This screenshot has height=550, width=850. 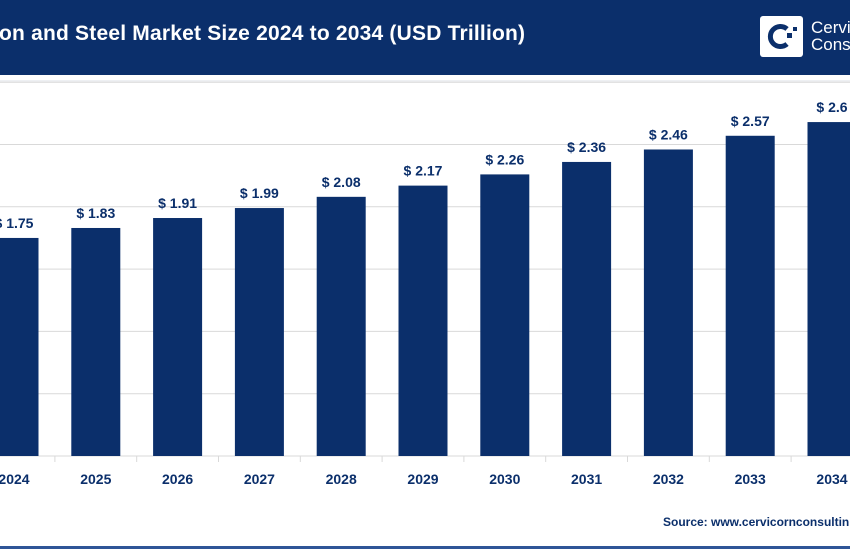 What do you see at coordinates (586, 479) in the screenshot?
I see `x-tick-label-2031: 2031` at bounding box center [586, 479].